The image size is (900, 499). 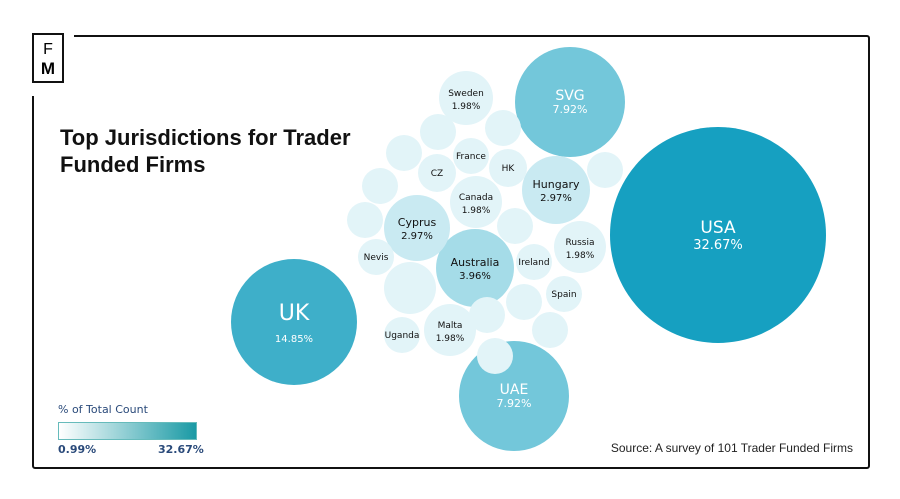 I want to click on bubble-name: Sweden, so click(x=466, y=94).